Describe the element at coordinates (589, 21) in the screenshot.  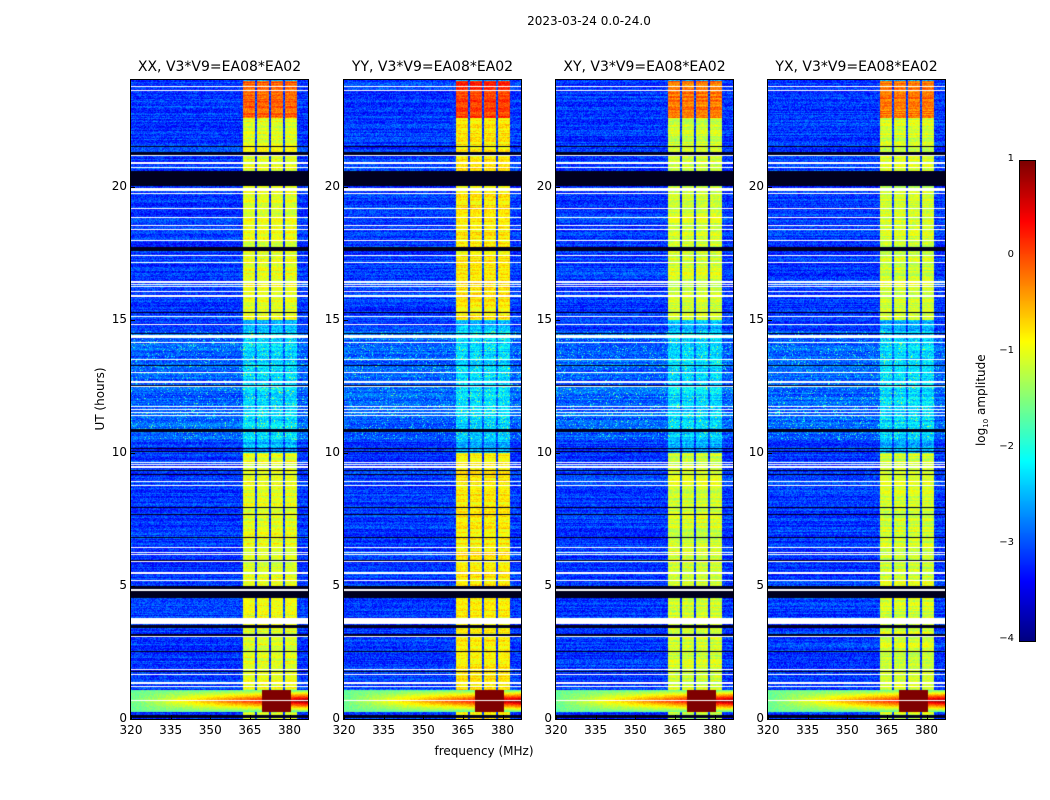
I see `figure-title: 2023-03-24 0.0-24.0` at that location.